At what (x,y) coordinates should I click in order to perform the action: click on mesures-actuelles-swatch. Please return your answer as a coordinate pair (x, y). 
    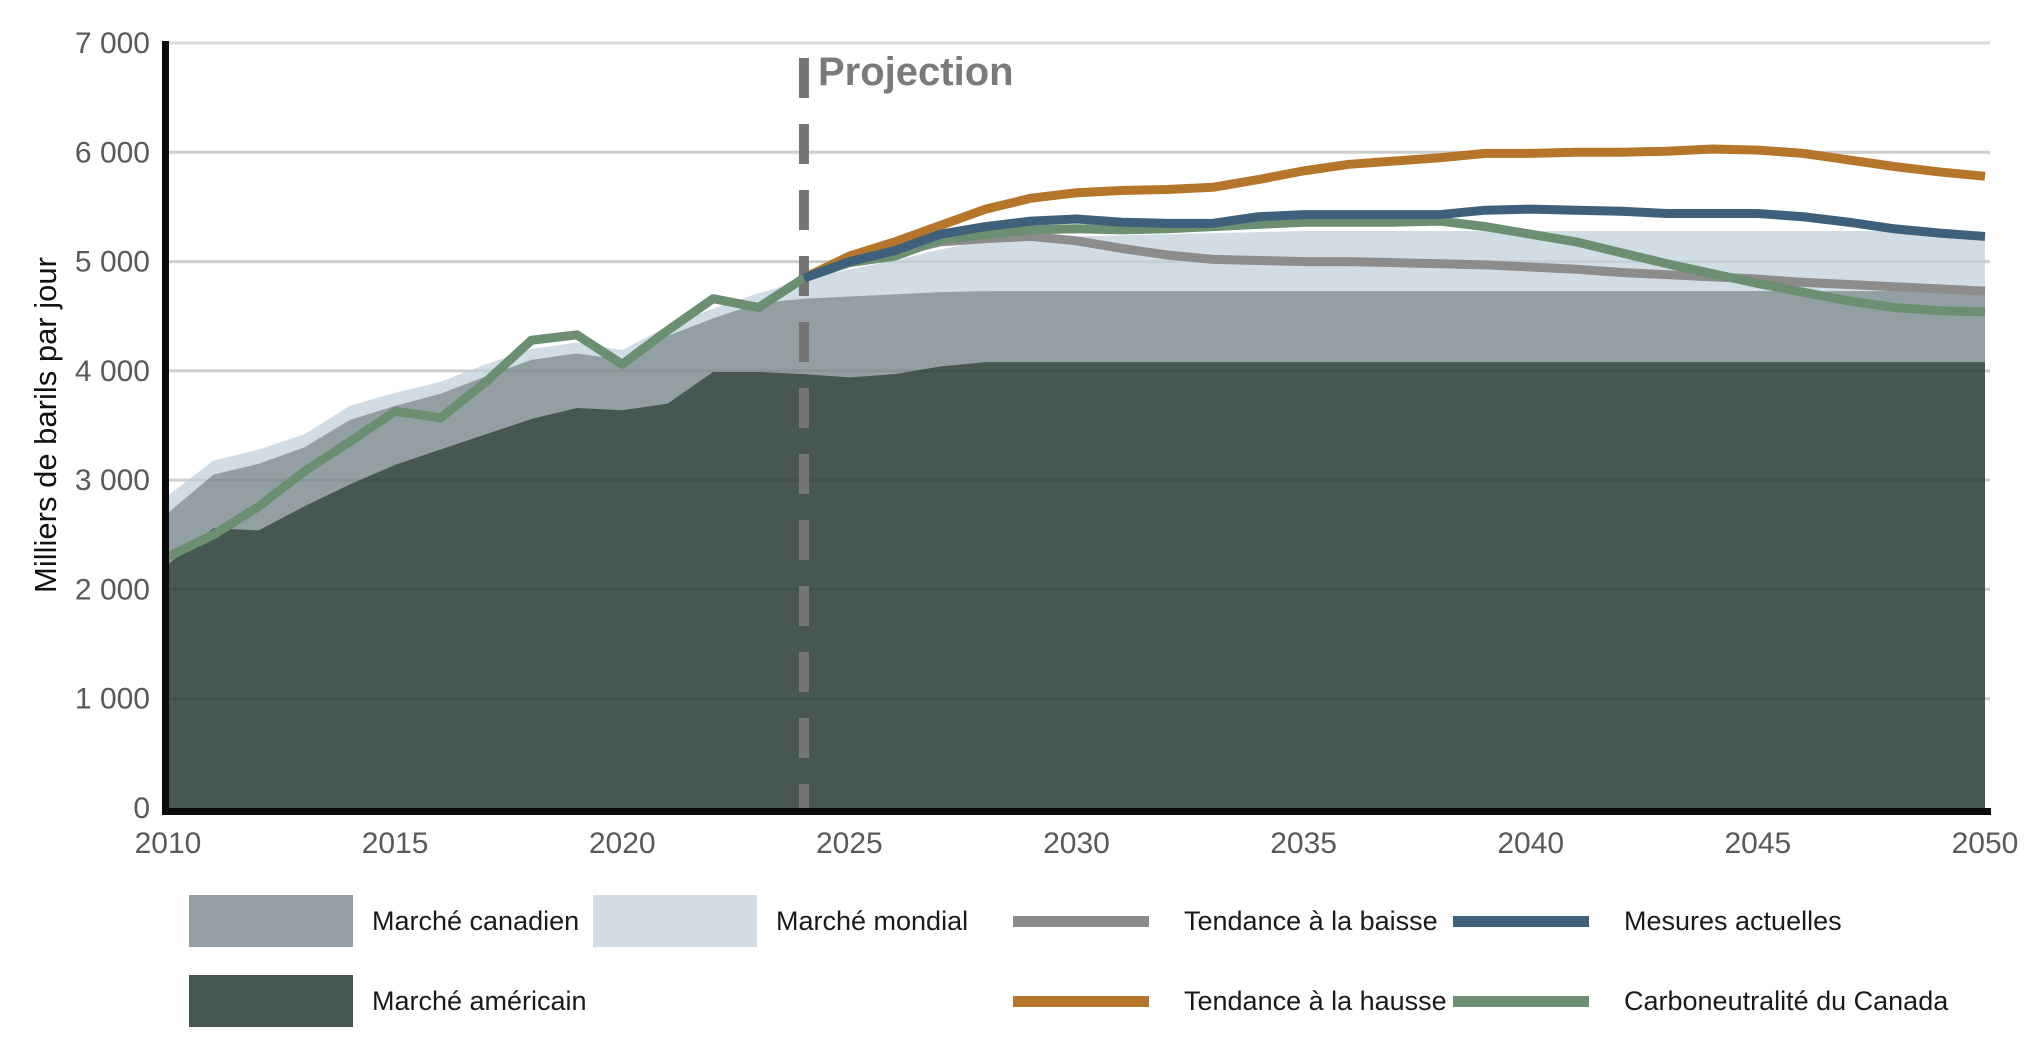
    Looking at the image, I should click on (1521, 921).